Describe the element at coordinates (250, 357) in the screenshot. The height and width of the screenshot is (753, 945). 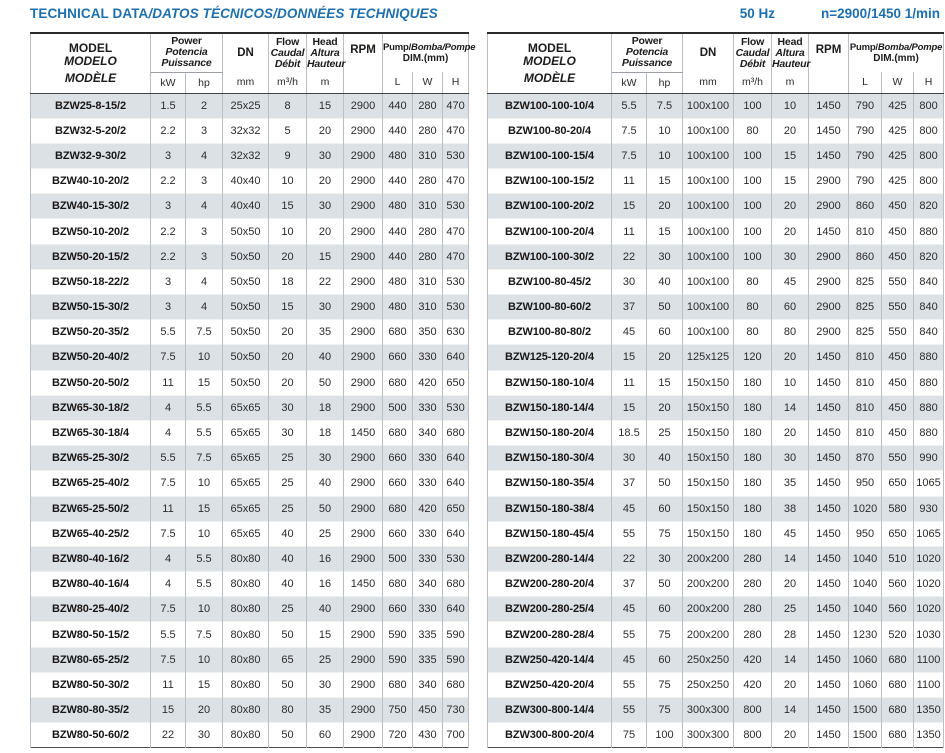
I see `table-row: BZW50-20-40/2 7.5 10 50x50 20 40 2900 660 330 640` at that location.